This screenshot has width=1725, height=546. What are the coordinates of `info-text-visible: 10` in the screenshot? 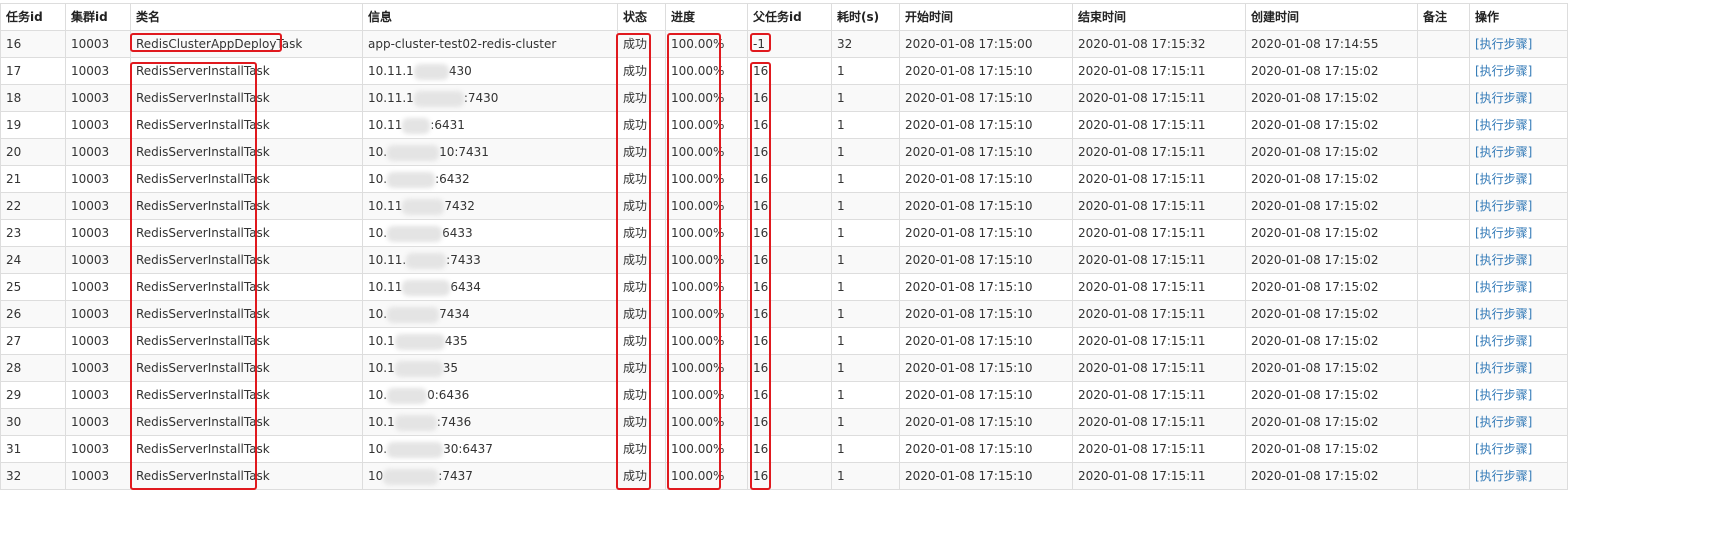 It's located at (376, 476).